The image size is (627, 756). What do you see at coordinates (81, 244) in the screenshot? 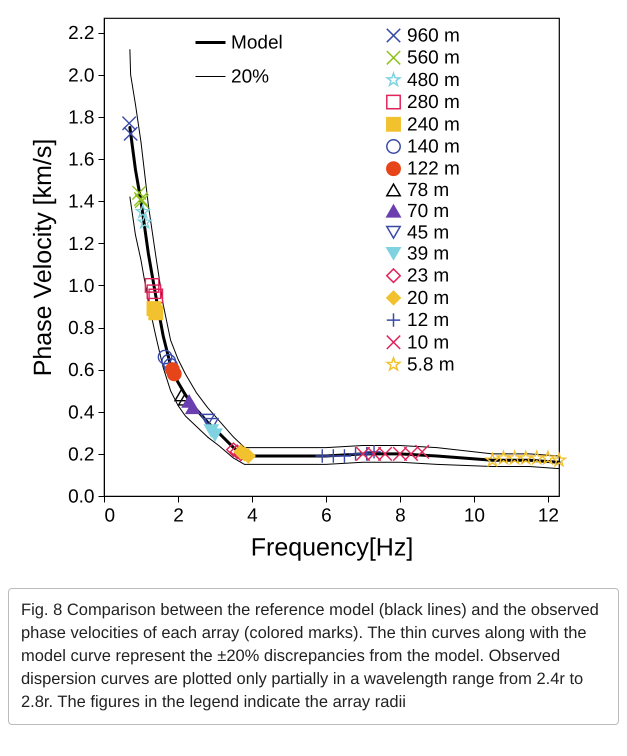
I see `y-tick-label: 1.2` at bounding box center [81, 244].